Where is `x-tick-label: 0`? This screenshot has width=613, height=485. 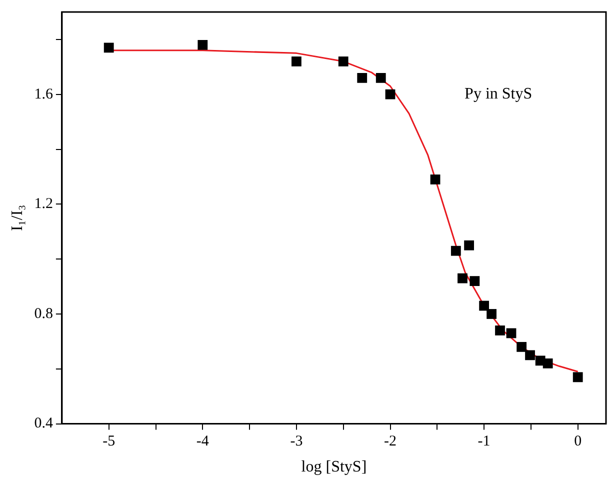
x-tick-label: 0 is located at coordinates (578, 442).